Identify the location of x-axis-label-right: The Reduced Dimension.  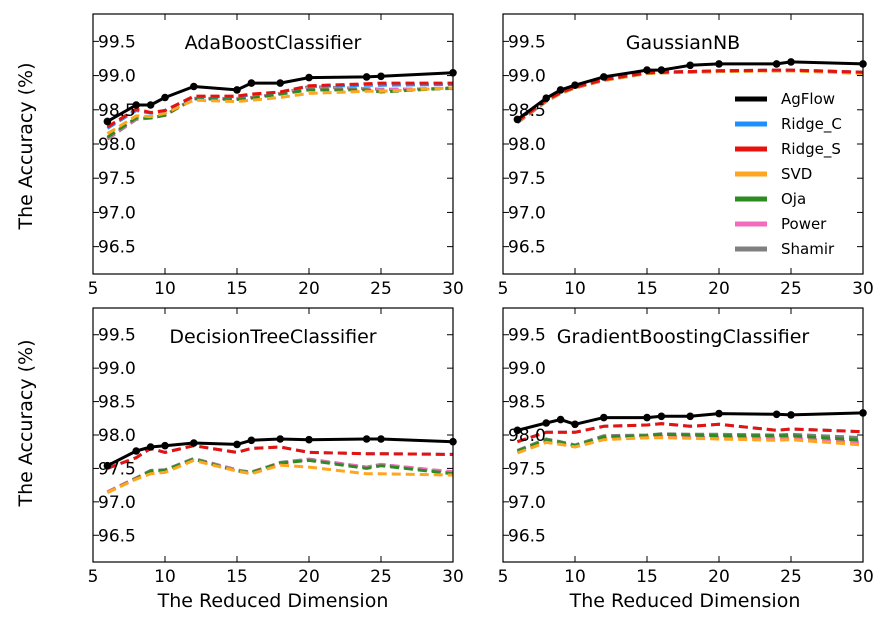
(685, 601).